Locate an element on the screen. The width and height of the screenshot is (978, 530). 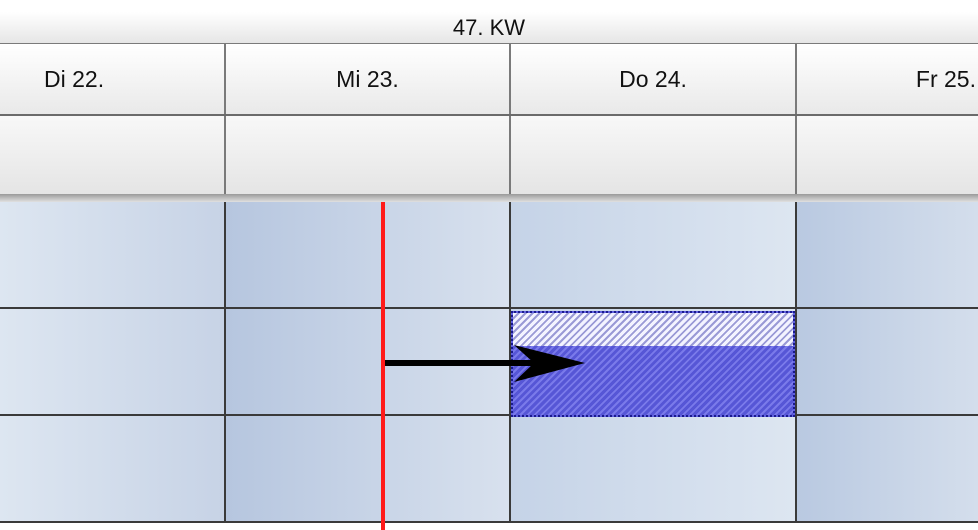
week-header: 47. KW is located at coordinates (489, 28).